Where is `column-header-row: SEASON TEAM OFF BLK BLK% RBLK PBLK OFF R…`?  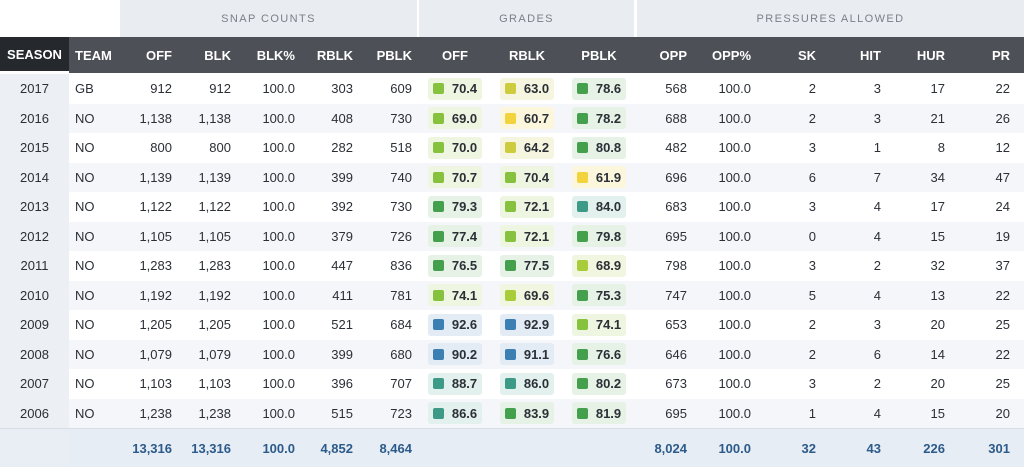 column-header-row: SEASON TEAM OFF BLK BLK% RBLK PBLK OFF R… is located at coordinates (512, 55).